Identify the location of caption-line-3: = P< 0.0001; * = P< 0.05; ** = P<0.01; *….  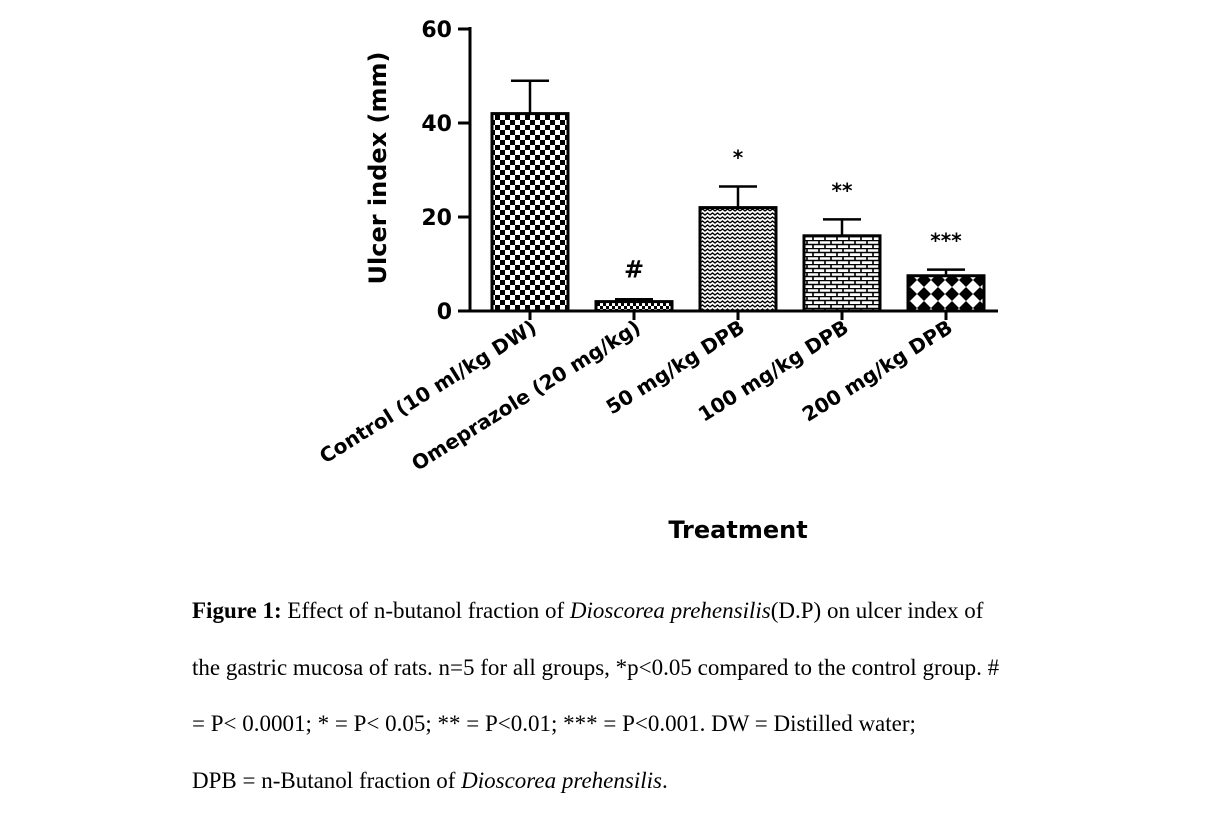
(554, 723).